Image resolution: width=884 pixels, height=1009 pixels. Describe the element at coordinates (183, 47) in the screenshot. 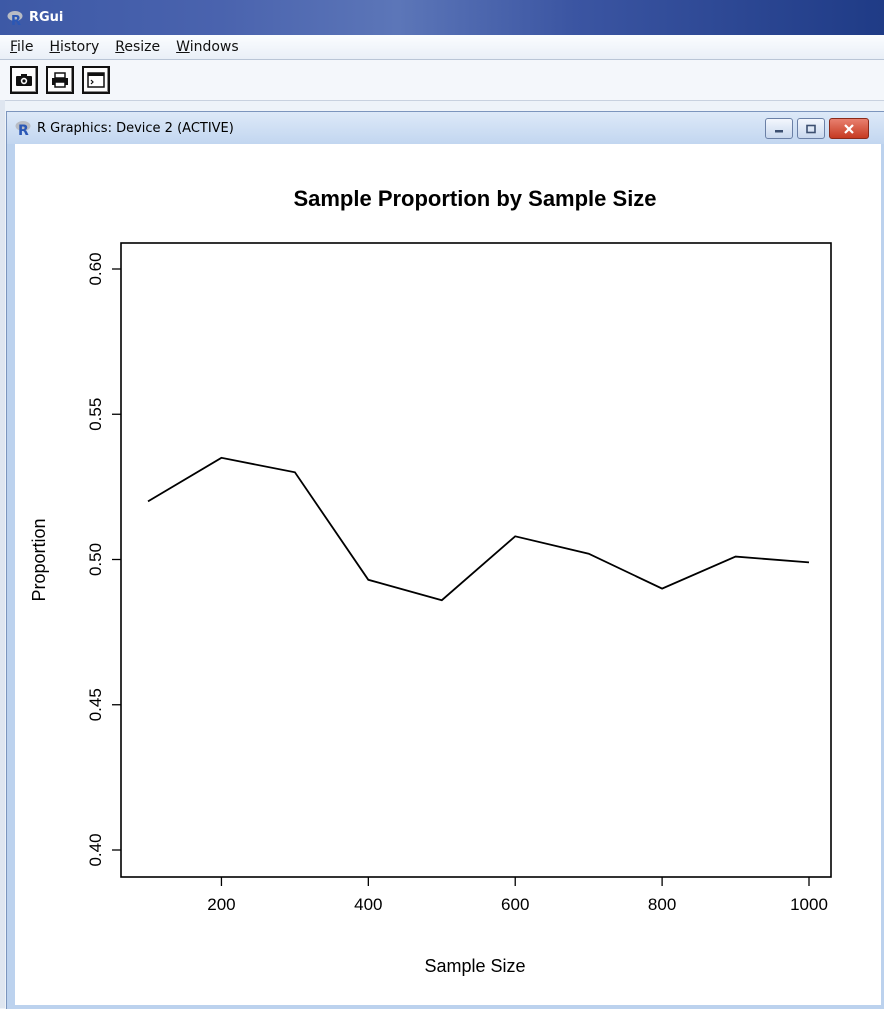

I see `menu-mnemonic: W` at that location.